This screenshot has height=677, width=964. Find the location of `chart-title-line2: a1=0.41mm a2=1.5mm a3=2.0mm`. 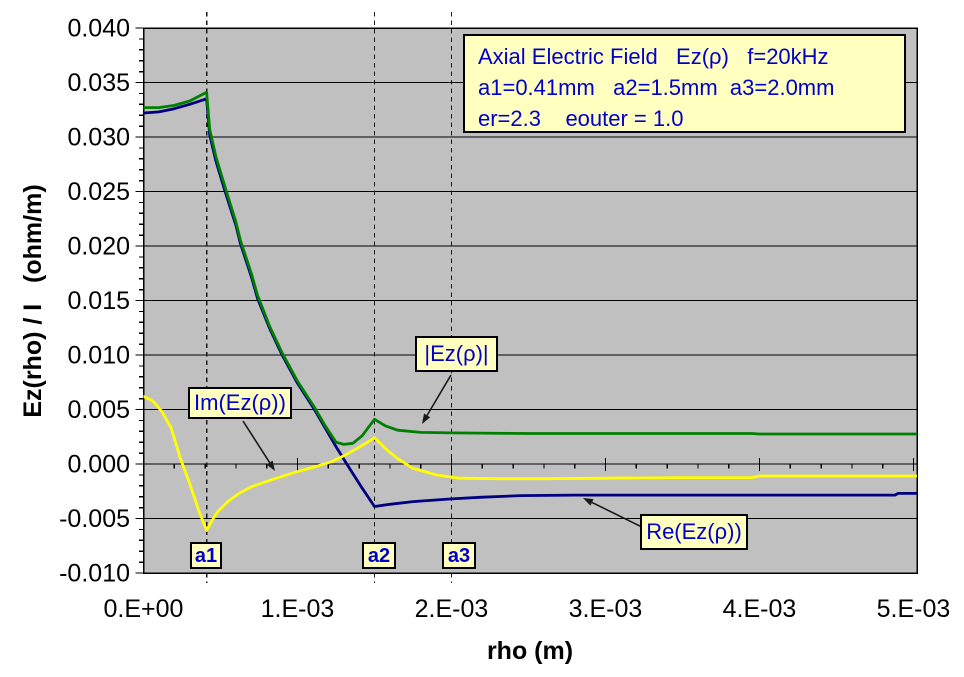

chart-title-line2: a1=0.41mm a2=1.5mm a3=2.0mm is located at coordinates (656, 87).